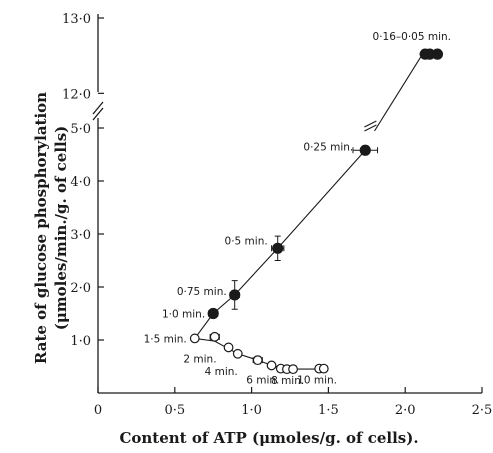 This screenshot has width=493, height=453. What do you see at coordinates (246, 241) in the screenshot?
I see `time-label-0-2: 0·5 min.` at bounding box center [246, 241].